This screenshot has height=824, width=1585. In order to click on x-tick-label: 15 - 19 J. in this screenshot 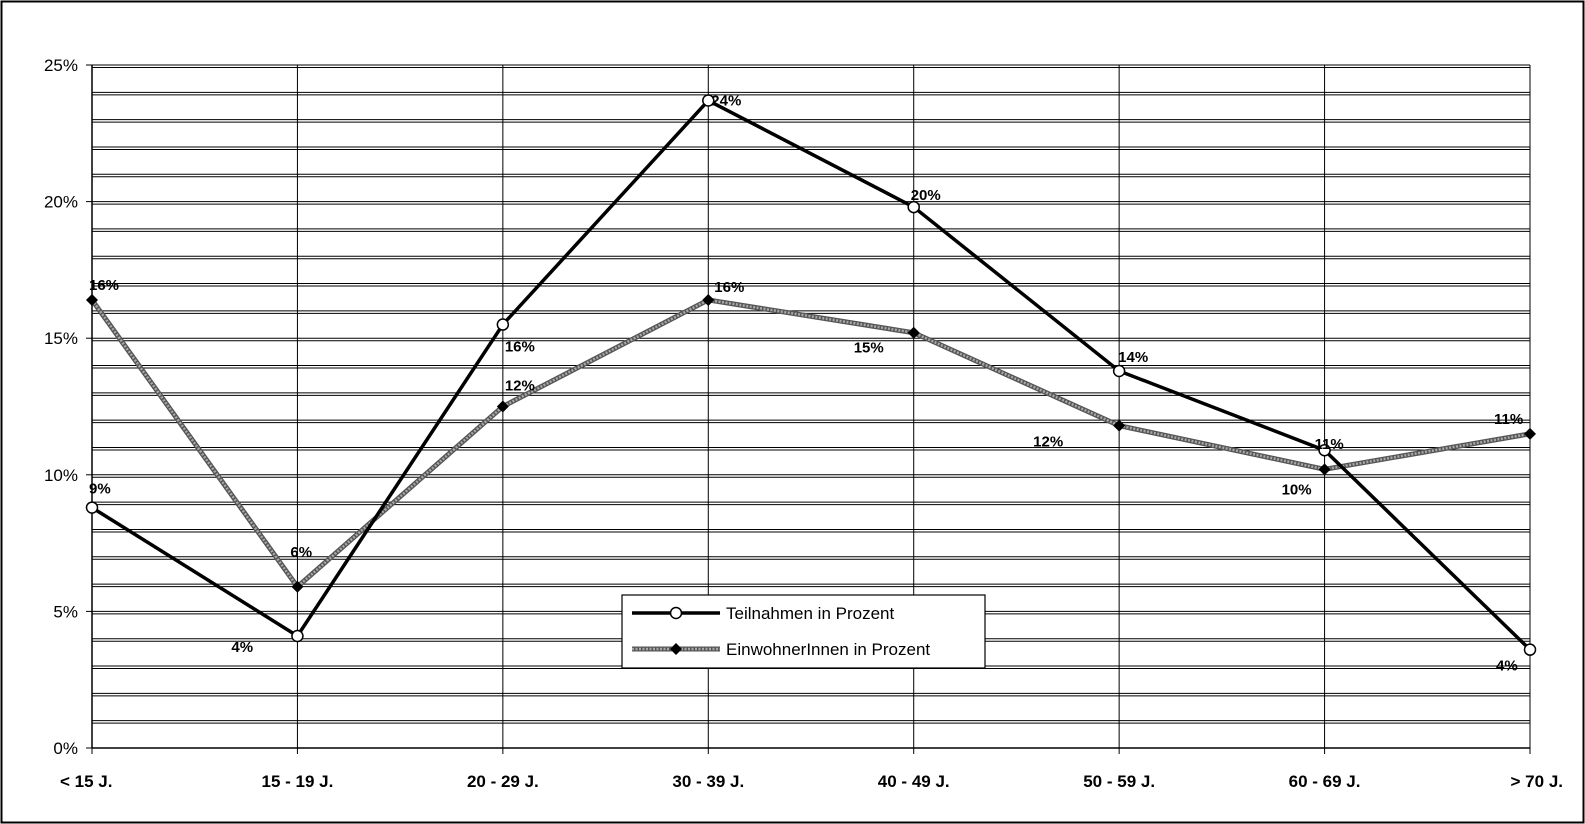, I will do `click(298, 781)`.